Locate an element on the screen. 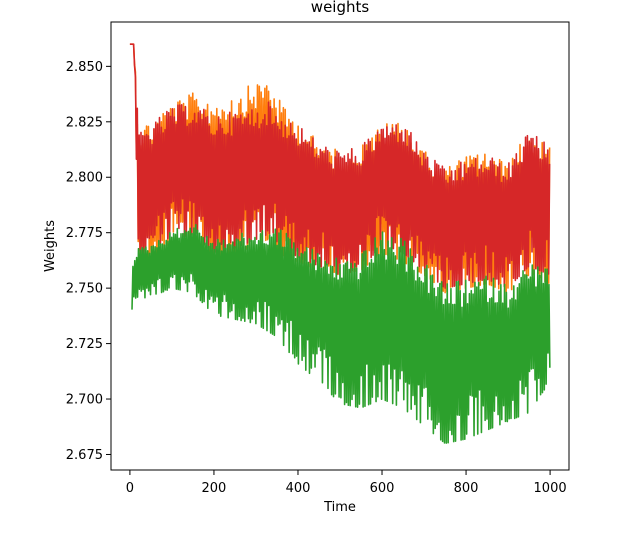 This screenshot has width=635, height=552. x-tick-label: 0 is located at coordinates (130, 488).